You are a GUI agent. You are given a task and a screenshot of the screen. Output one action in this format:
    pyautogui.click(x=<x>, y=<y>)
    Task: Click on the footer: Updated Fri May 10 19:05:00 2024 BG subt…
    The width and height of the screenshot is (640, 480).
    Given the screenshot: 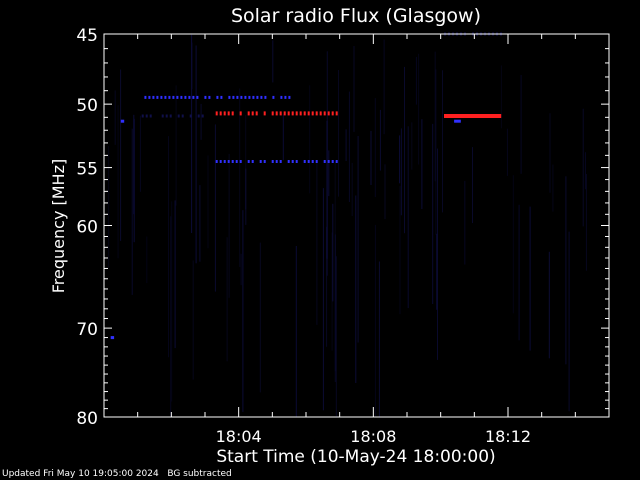 What is the action you would take?
    pyautogui.click(x=117, y=474)
    